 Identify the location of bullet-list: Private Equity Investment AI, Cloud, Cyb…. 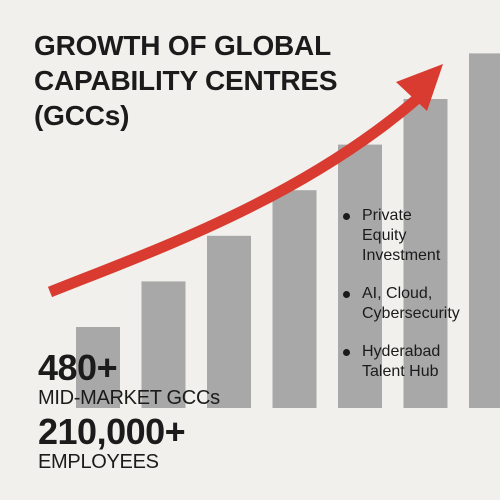
(414, 303).